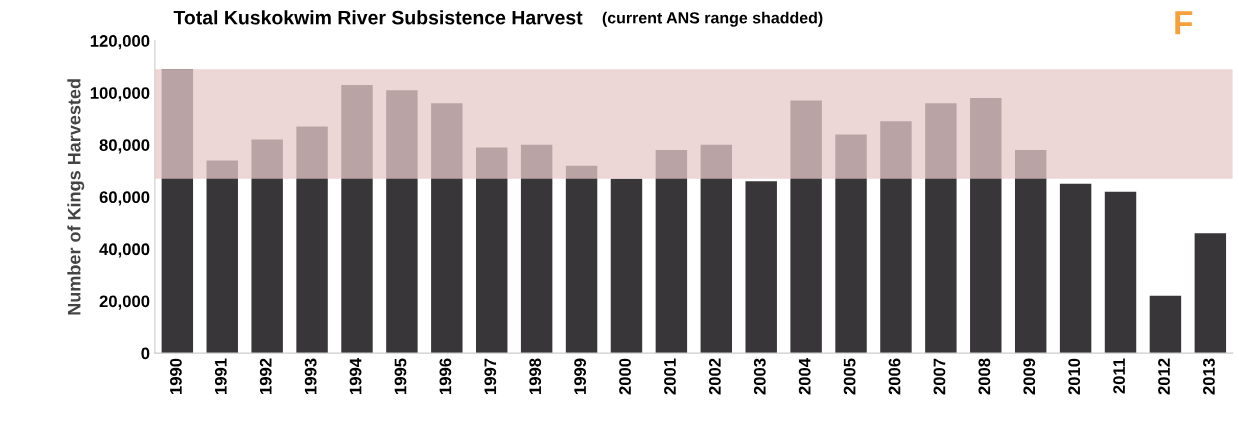 The height and width of the screenshot is (428, 1239). What do you see at coordinates (1164, 376) in the screenshot?
I see `x-tick-label: 2012` at bounding box center [1164, 376].